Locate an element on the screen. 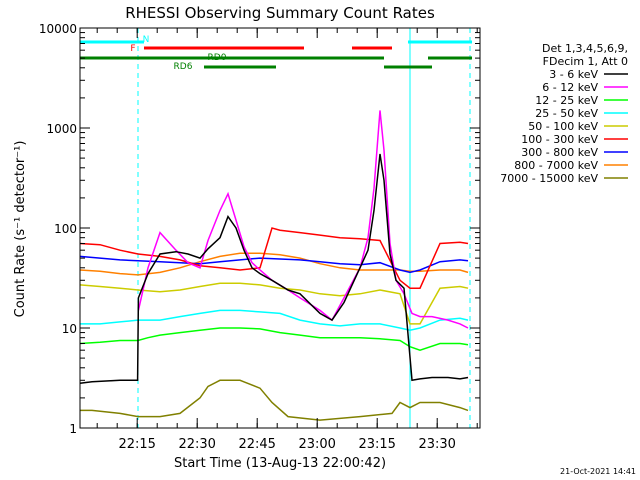 This screenshot has width=640, height=480. legend-label-1: 6 - 12 keV is located at coordinates (570, 87).